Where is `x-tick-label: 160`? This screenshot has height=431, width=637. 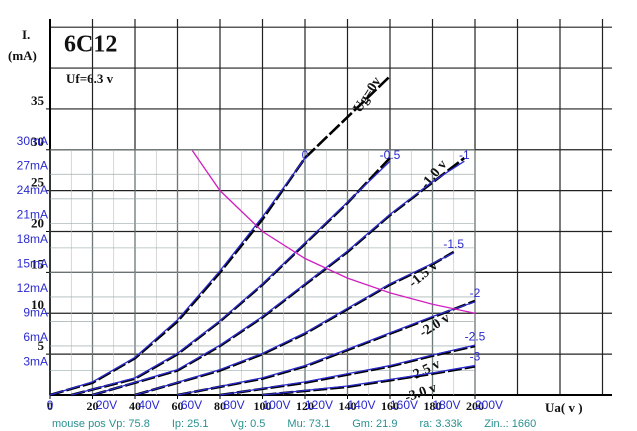
x-tick-label: 160 is located at coordinates (390, 406).